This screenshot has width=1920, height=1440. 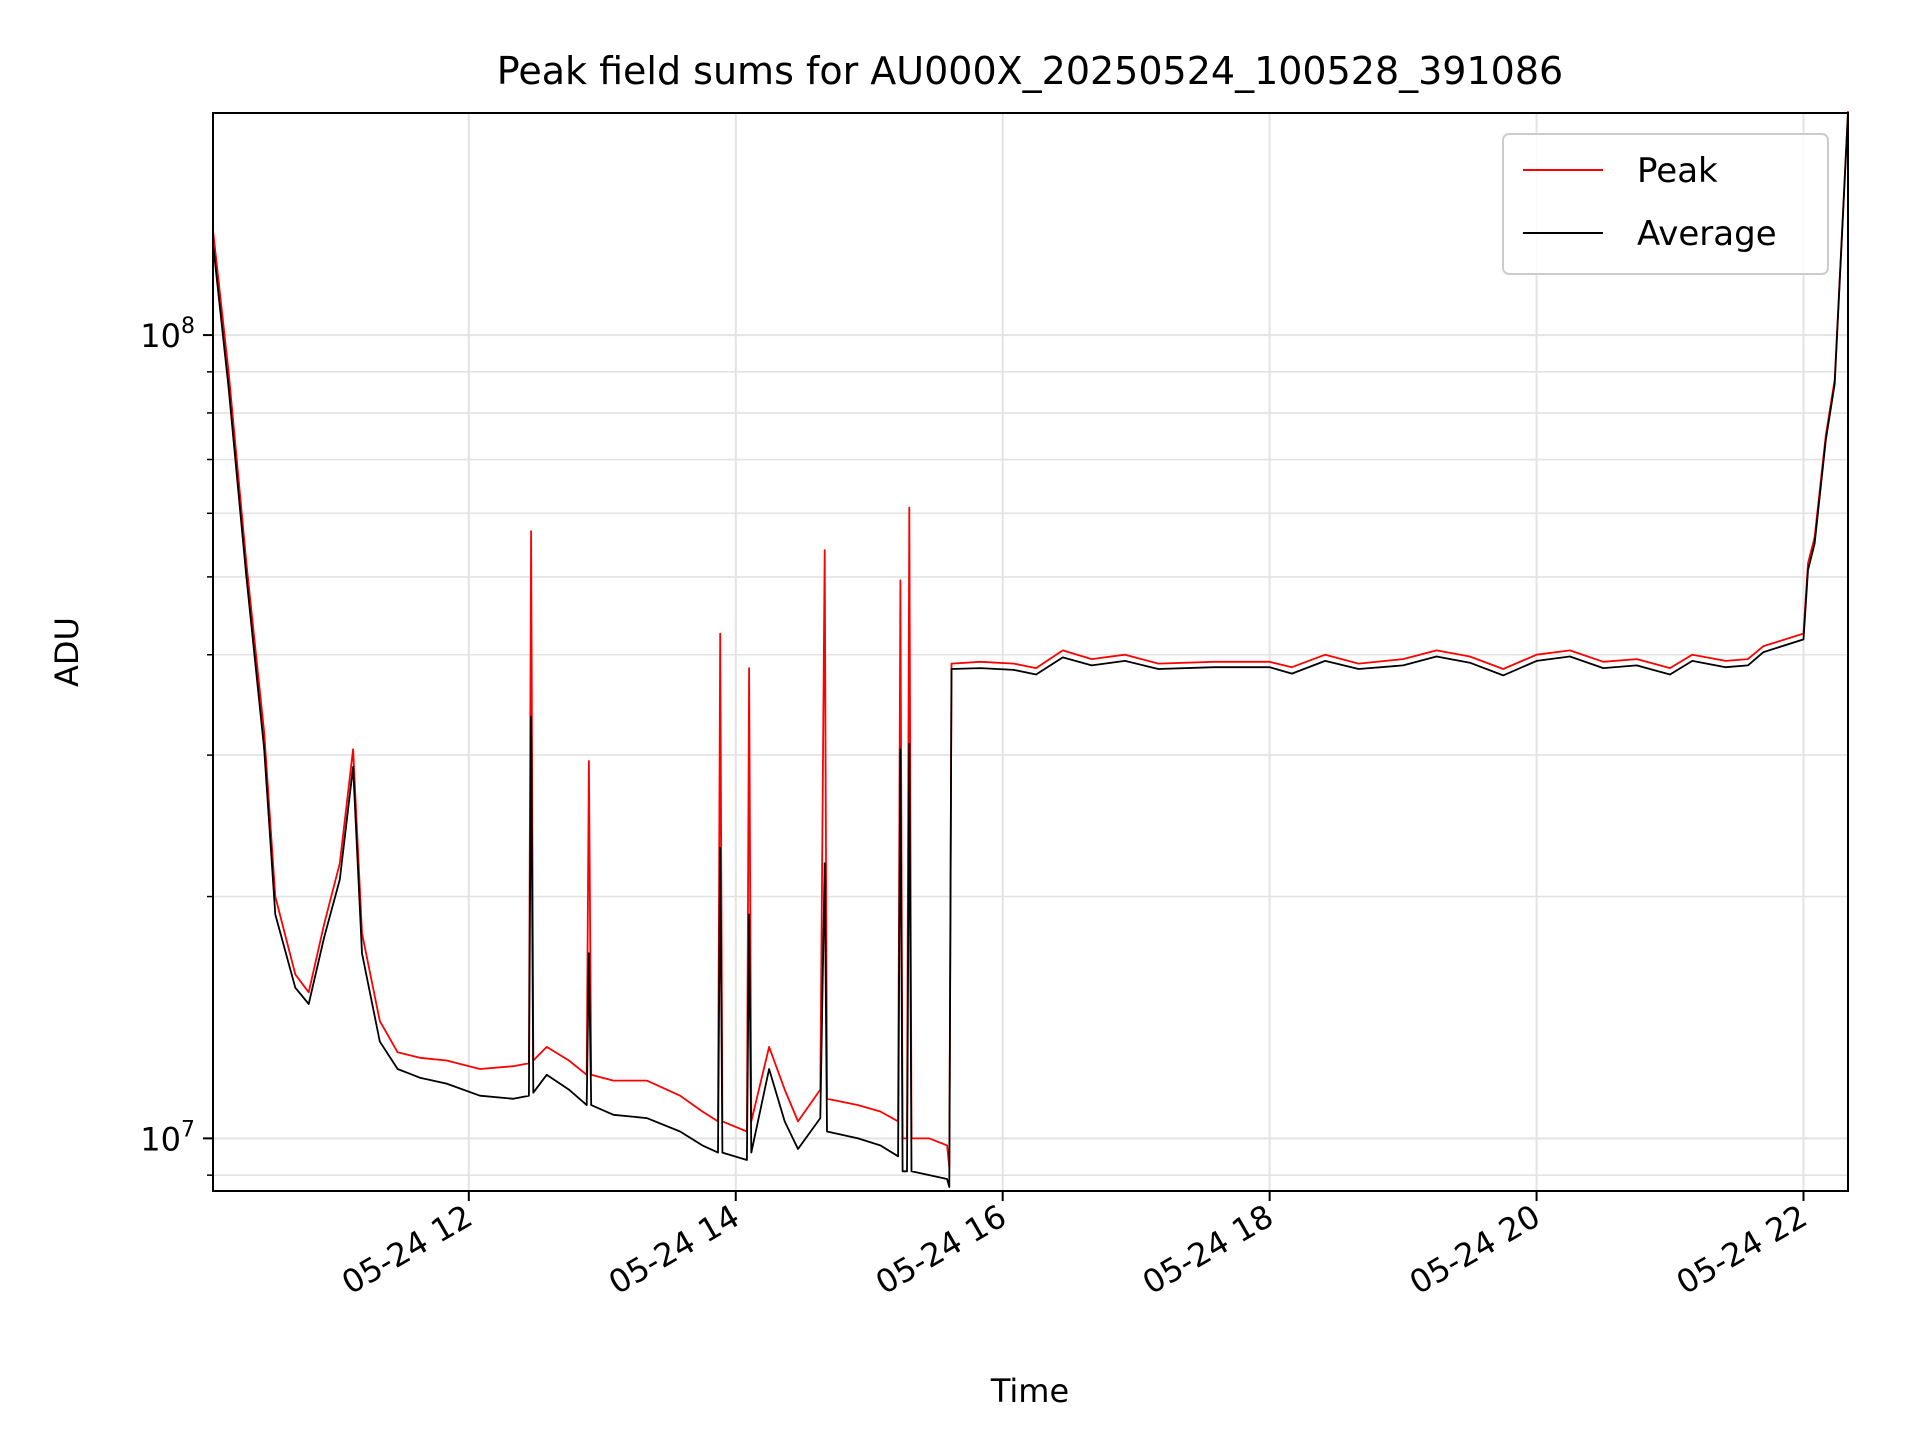 What do you see at coordinates (67, 652) in the screenshot?
I see `y-axis-label: ADU` at bounding box center [67, 652].